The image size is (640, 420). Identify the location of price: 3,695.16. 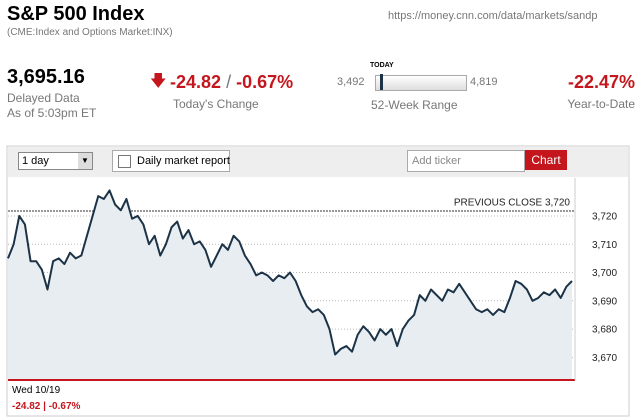
(46, 77).